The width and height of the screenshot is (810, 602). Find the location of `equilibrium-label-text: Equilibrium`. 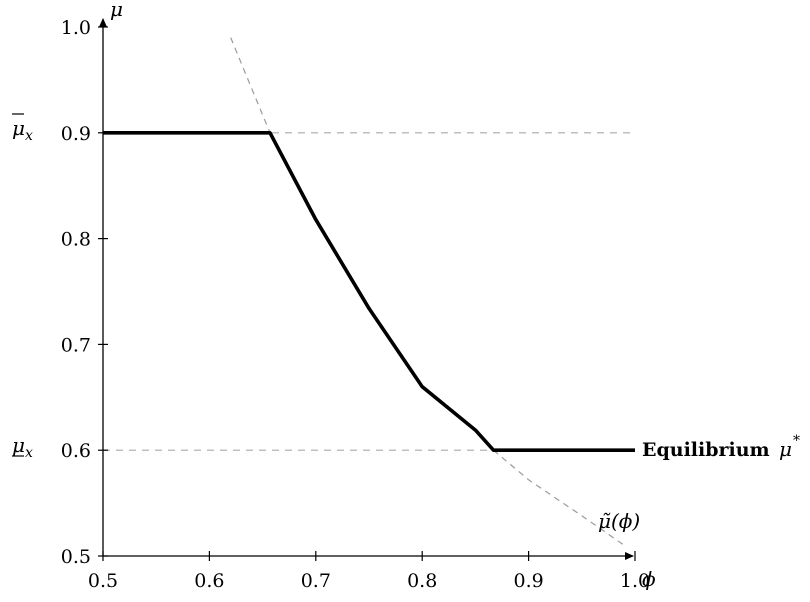

equilibrium-label-text: Equilibrium is located at coordinates (706, 450).